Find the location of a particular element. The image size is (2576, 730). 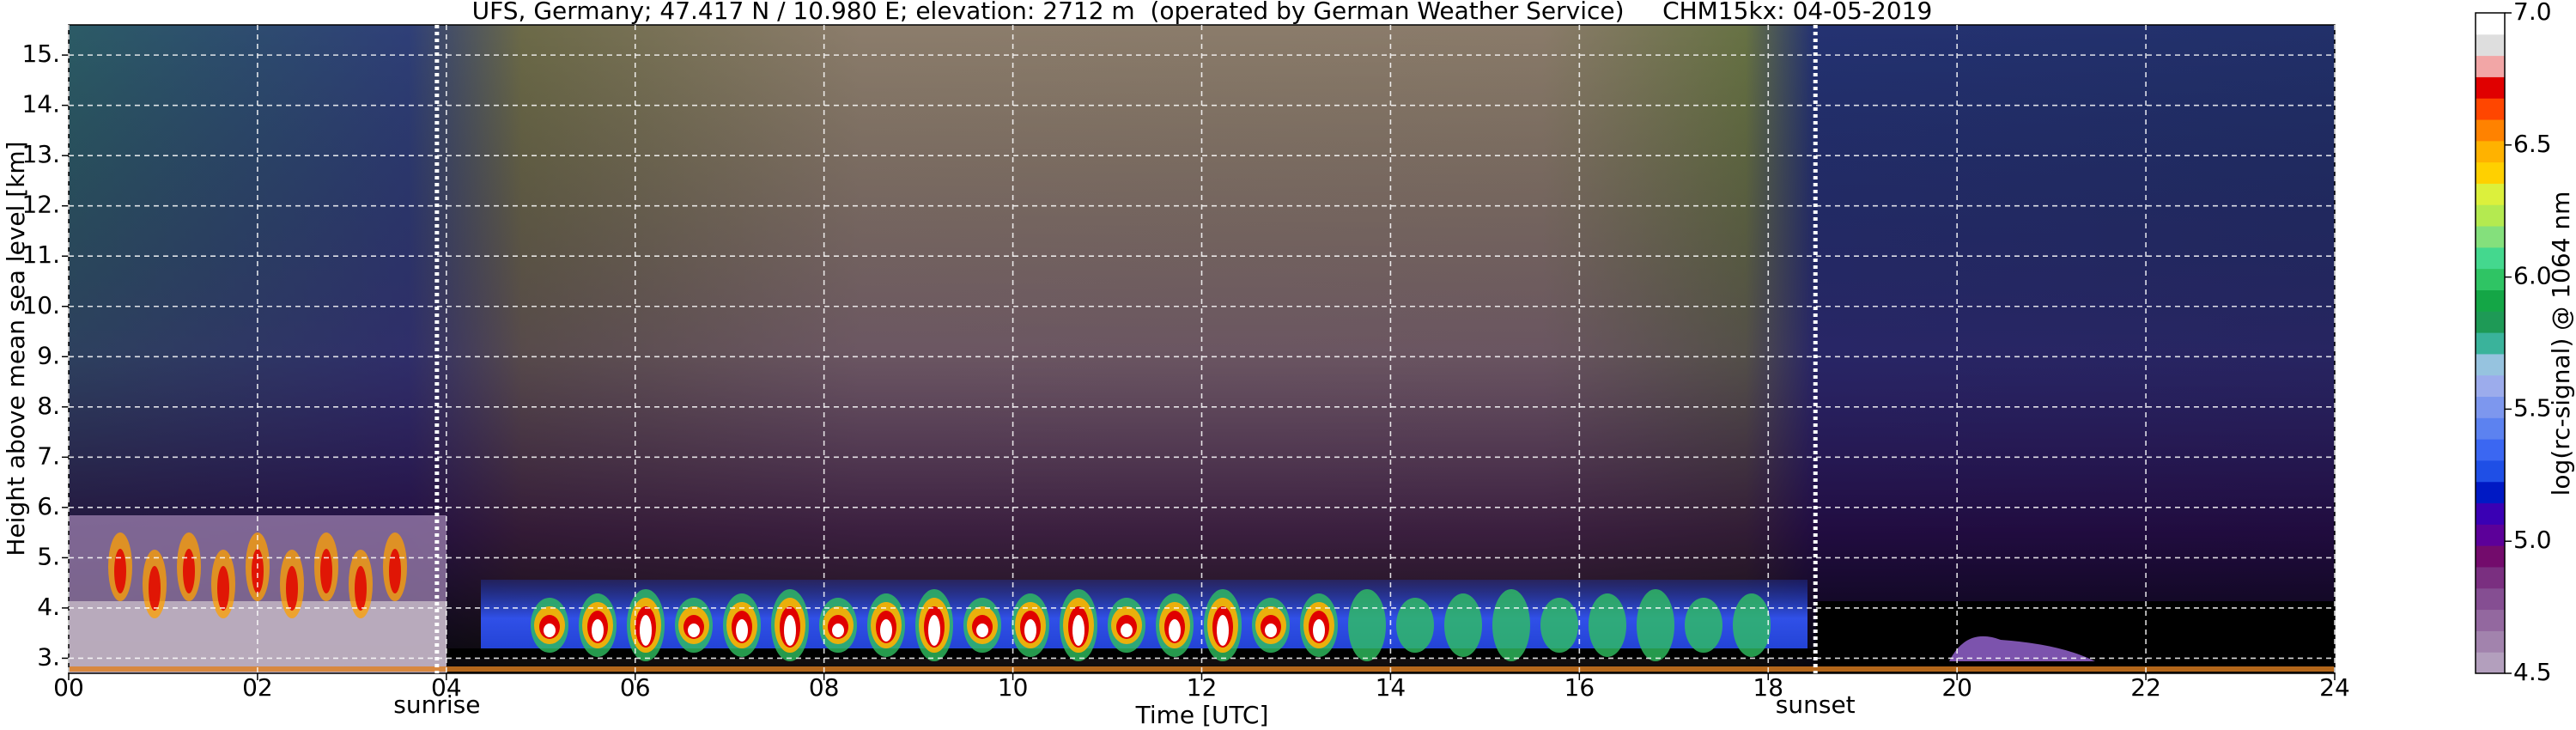

y-tick-label: 15. is located at coordinates (40, 54).